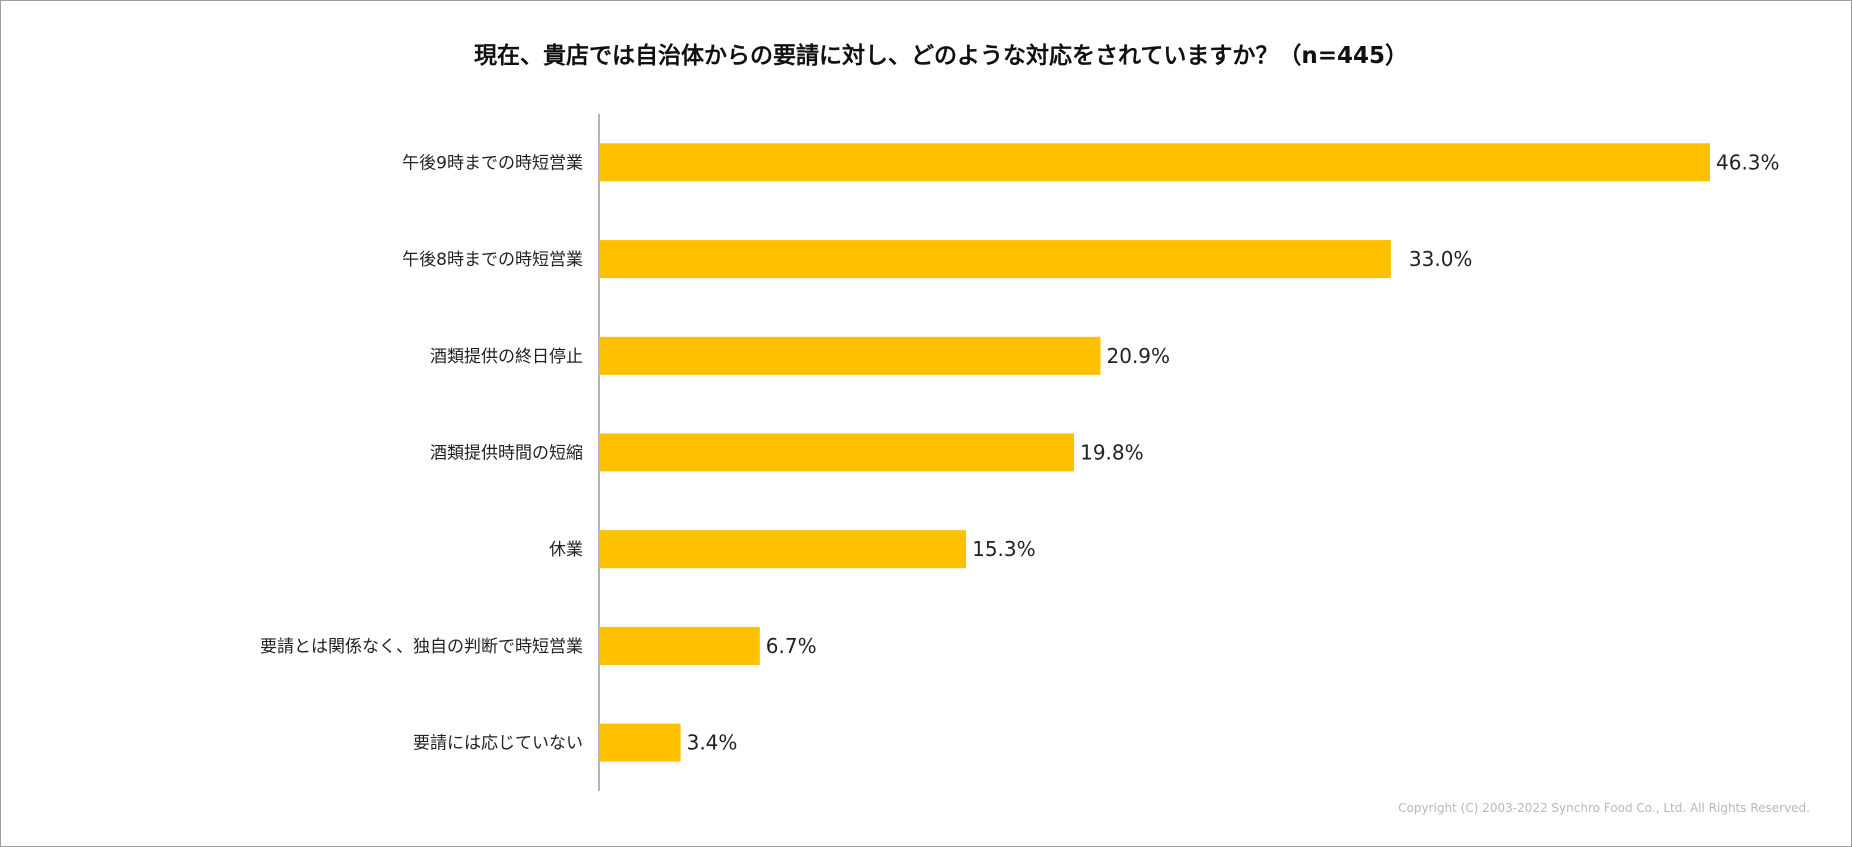 Image resolution: width=1852 pixels, height=847 pixels. What do you see at coordinates (1748, 162) in the screenshot?
I see `value-label-1: 46.3%` at bounding box center [1748, 162].